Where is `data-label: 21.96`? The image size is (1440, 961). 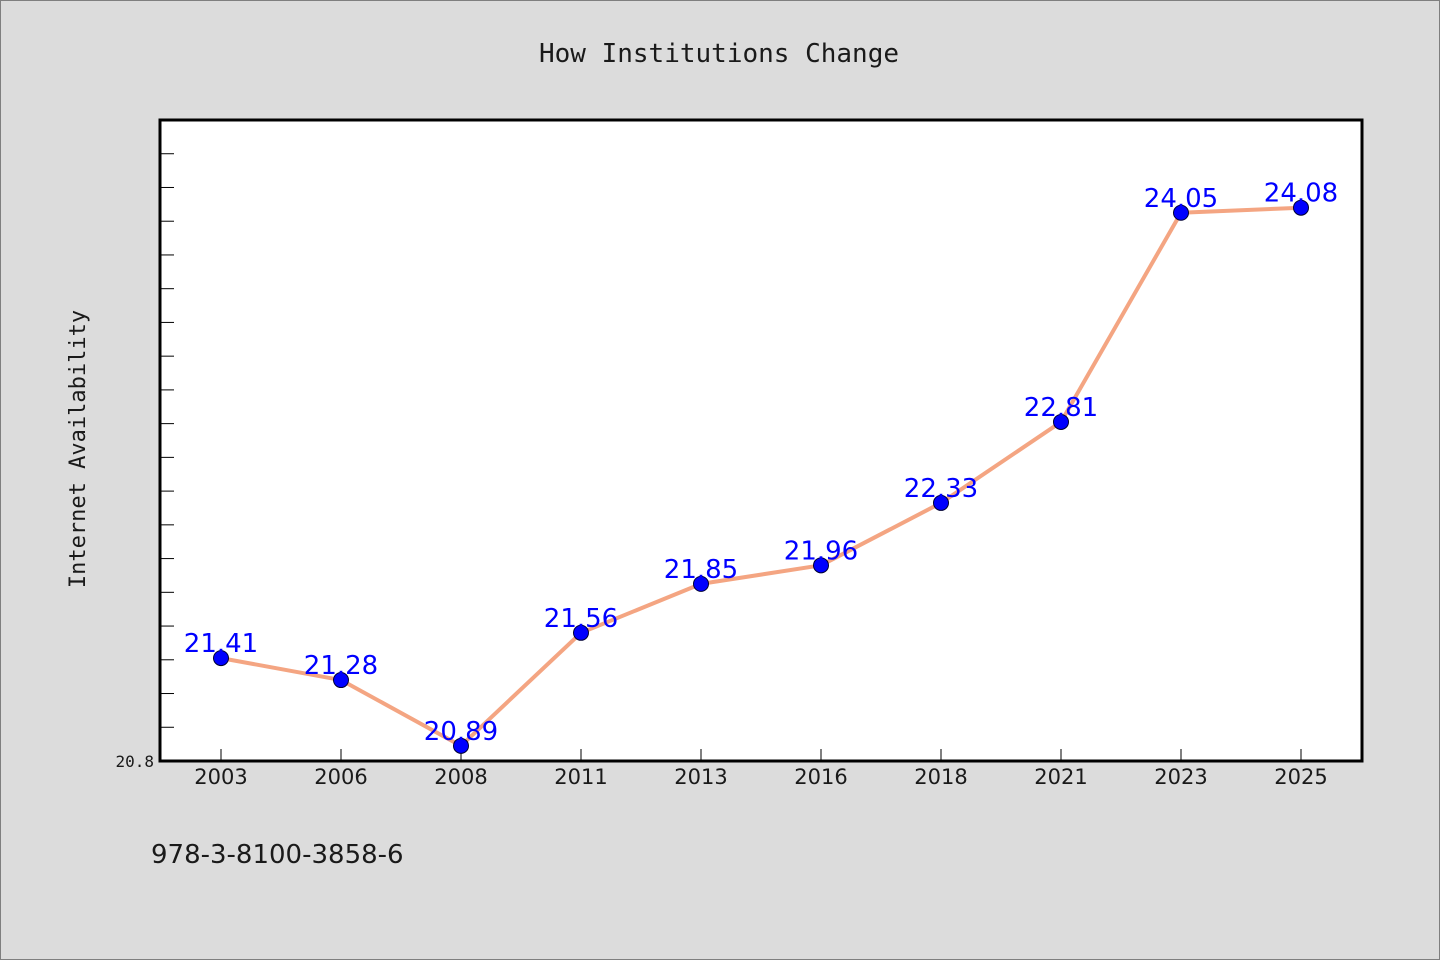 data-label: 21.96 is located at coordinates (821, 551).